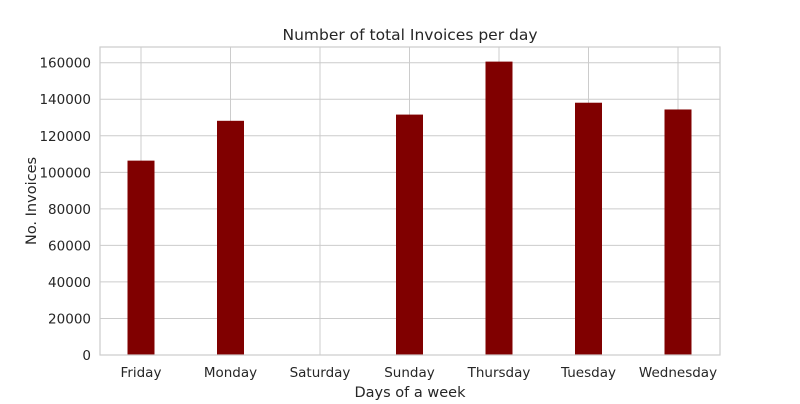  Describe the element at coordinates (65, 100) in the screenshot. I see `y-tick-label: 140000` at that location.